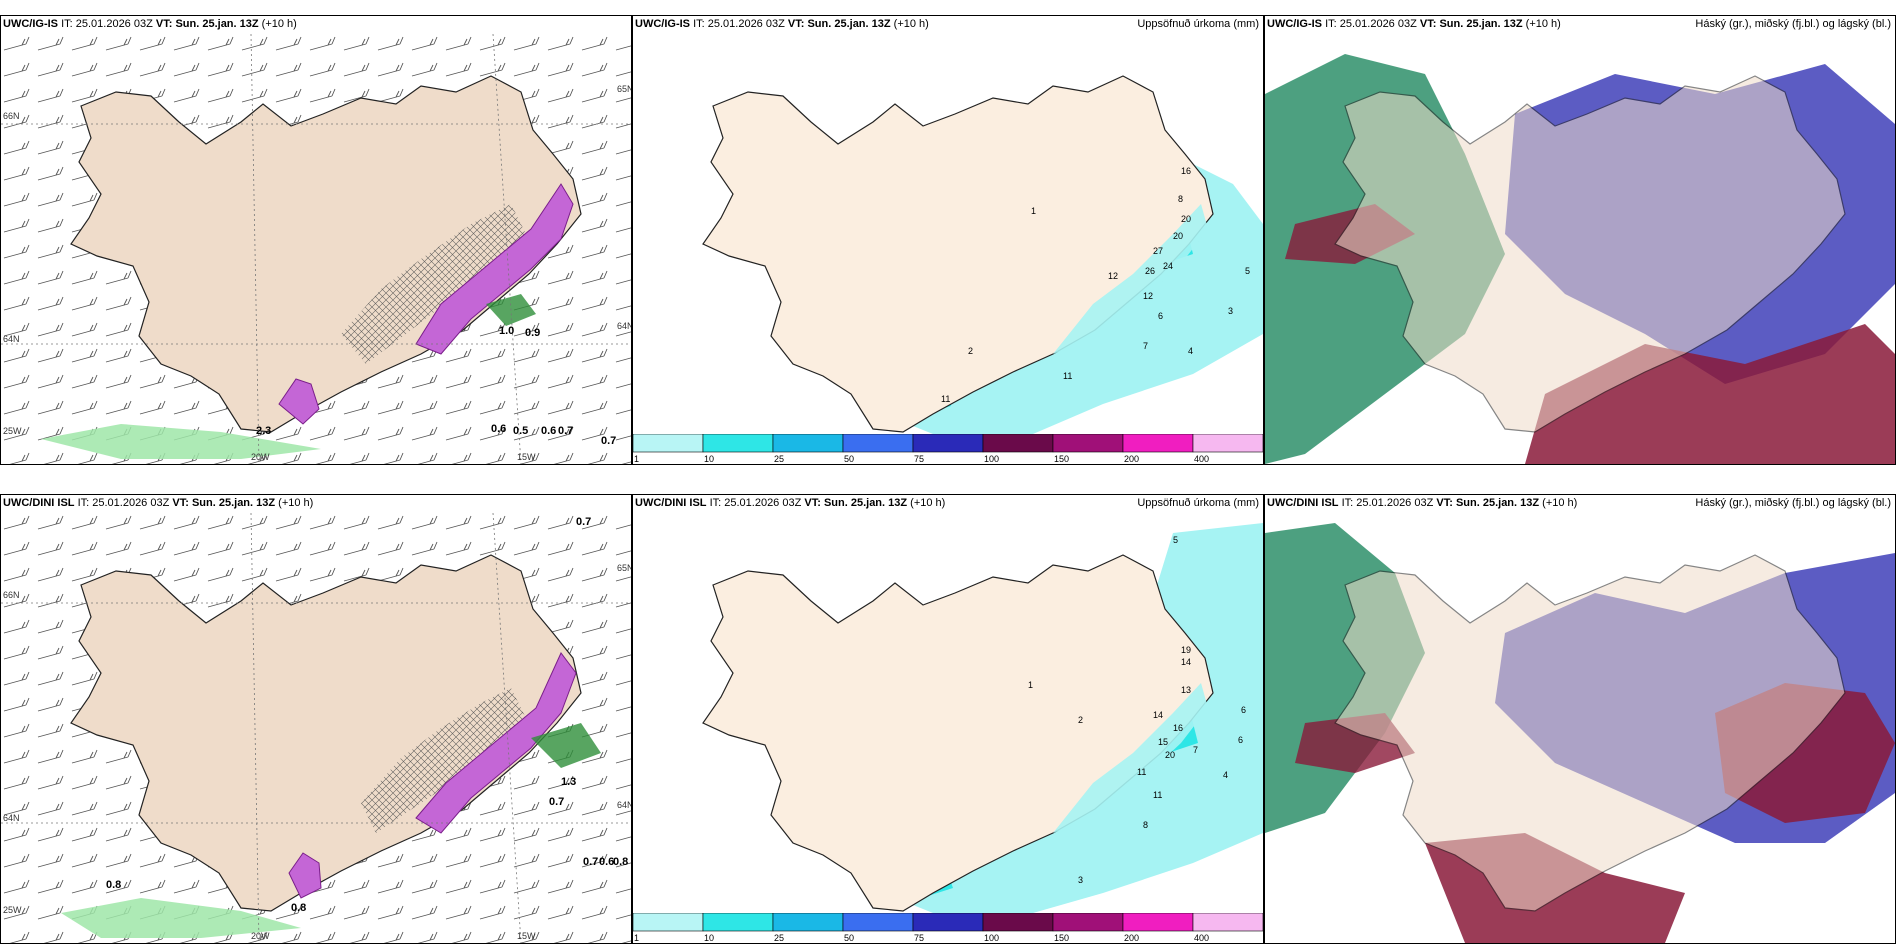 The height and width of the screenshot is (950, 1900). I want to click on lat-label: 65N, so click(624, 568).